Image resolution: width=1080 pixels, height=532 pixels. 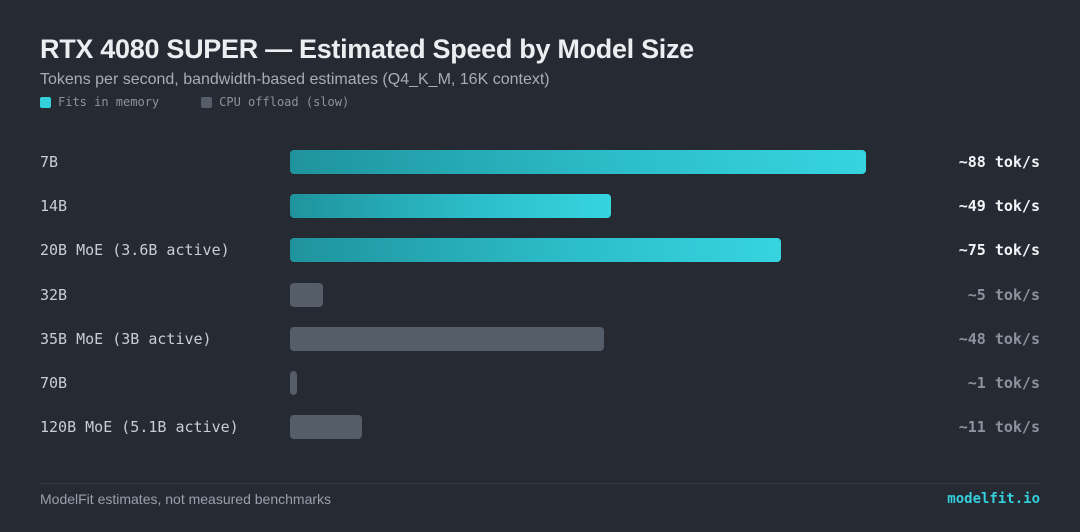 I want to click on bar-value-label: ~5 tok/s, so click(x=1003, y=294).